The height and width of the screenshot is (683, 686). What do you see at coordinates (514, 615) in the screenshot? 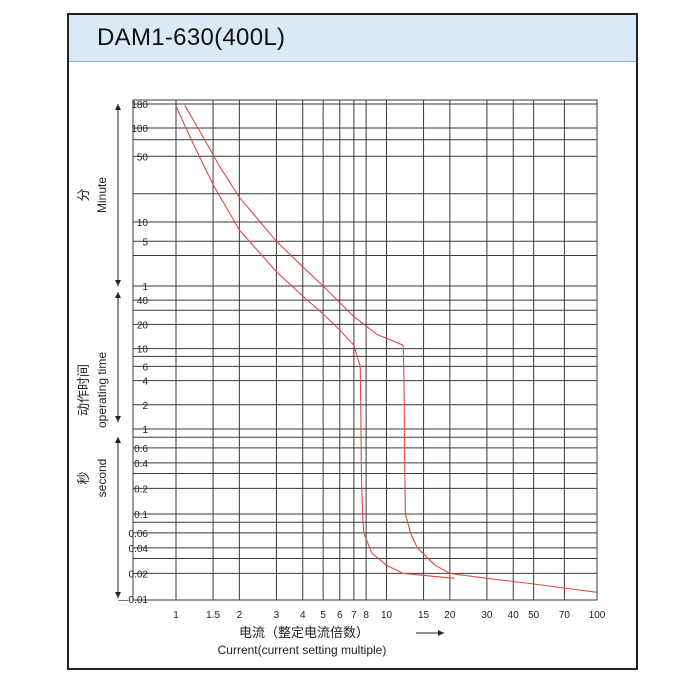
I see `x-tick-label: 40` at bounding box center [514, 615].